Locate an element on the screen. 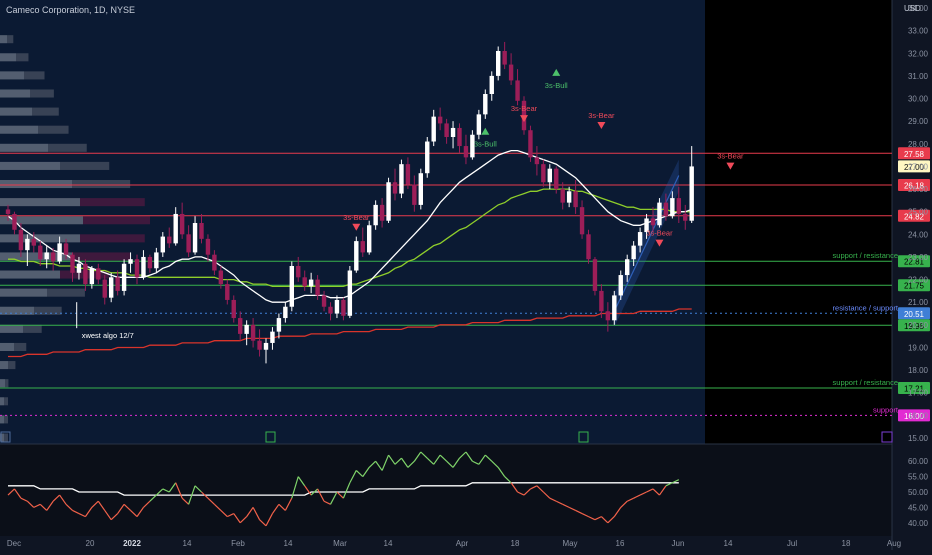 The width and height of the screenshot is (932, 555). price-line-label: 19.98 is located at coordinates (914, 326).